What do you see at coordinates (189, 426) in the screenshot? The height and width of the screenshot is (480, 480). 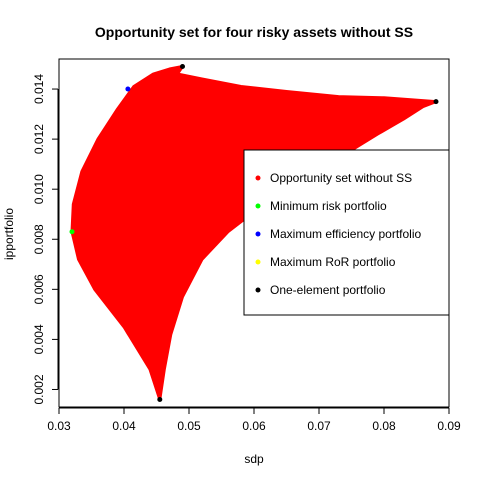 I see `x-tick-label: 0.05` at bounding box center [189, 426].